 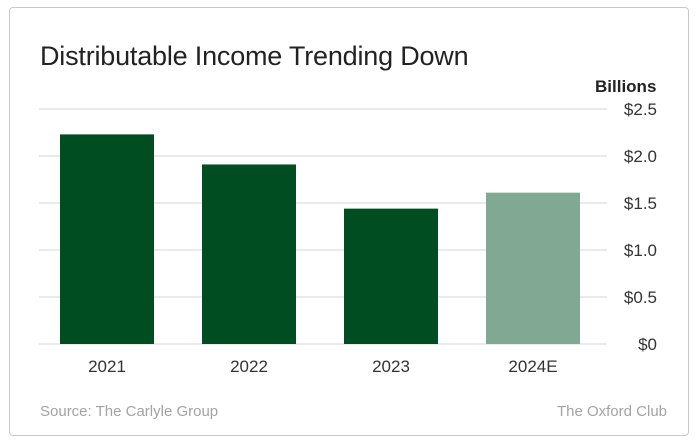 I want to click on y-tick-label: $1.0, so click(x=640, y=250).